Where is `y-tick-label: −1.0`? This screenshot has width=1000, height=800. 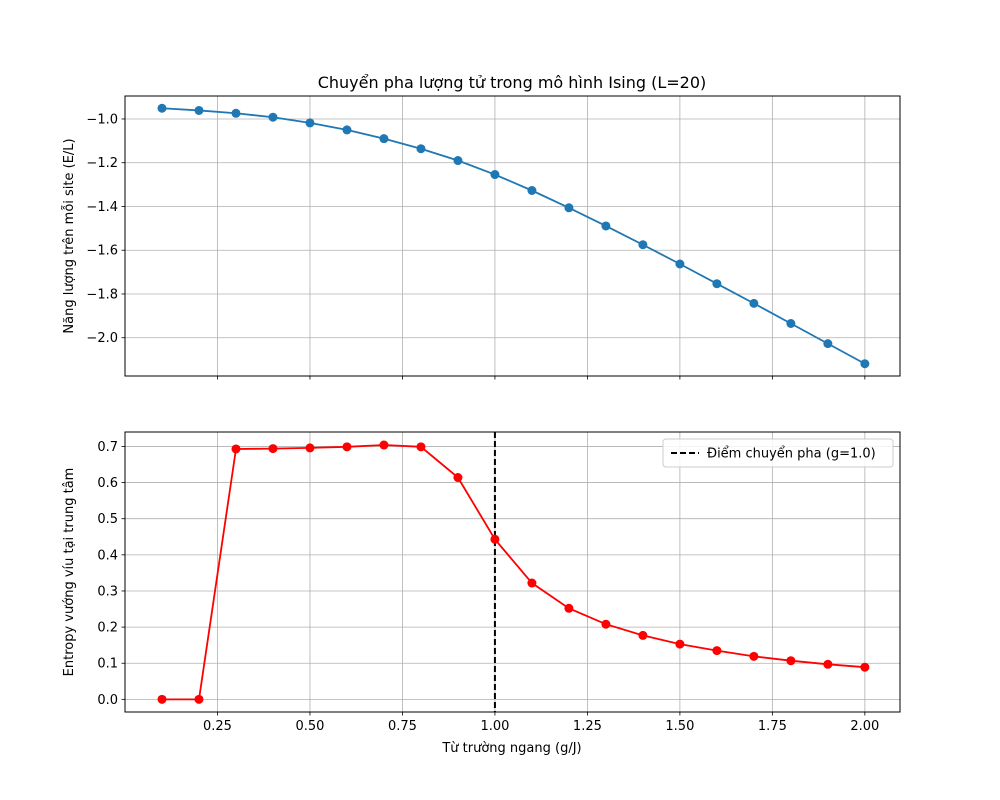
y-tick-label: −1.0 is located at coordinates (102, 119).